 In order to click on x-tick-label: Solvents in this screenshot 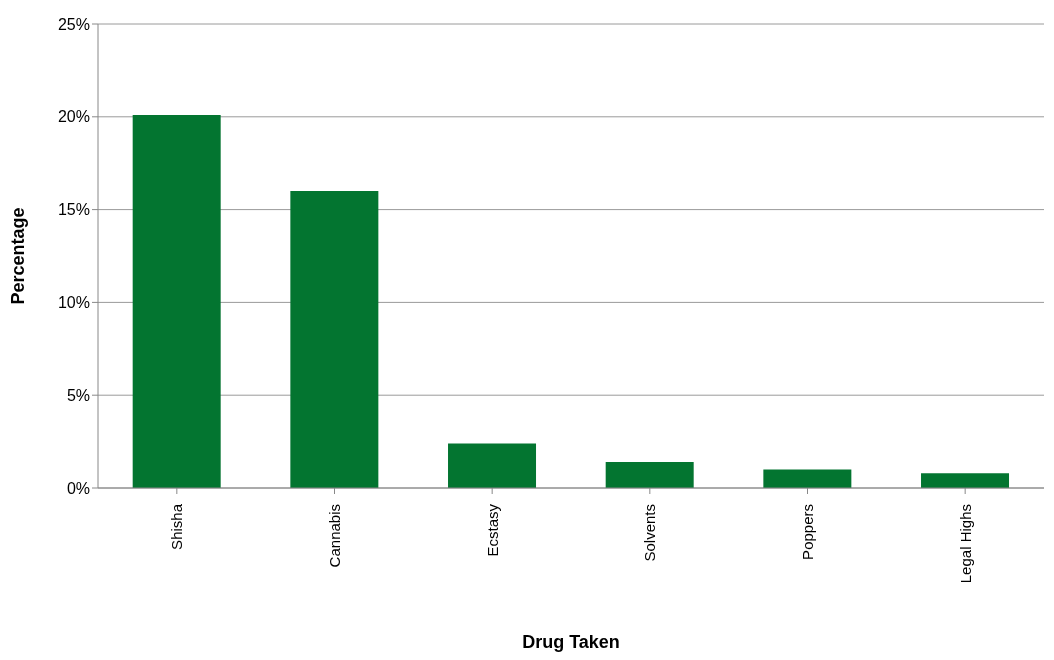, I will do `click(650, 533)`.